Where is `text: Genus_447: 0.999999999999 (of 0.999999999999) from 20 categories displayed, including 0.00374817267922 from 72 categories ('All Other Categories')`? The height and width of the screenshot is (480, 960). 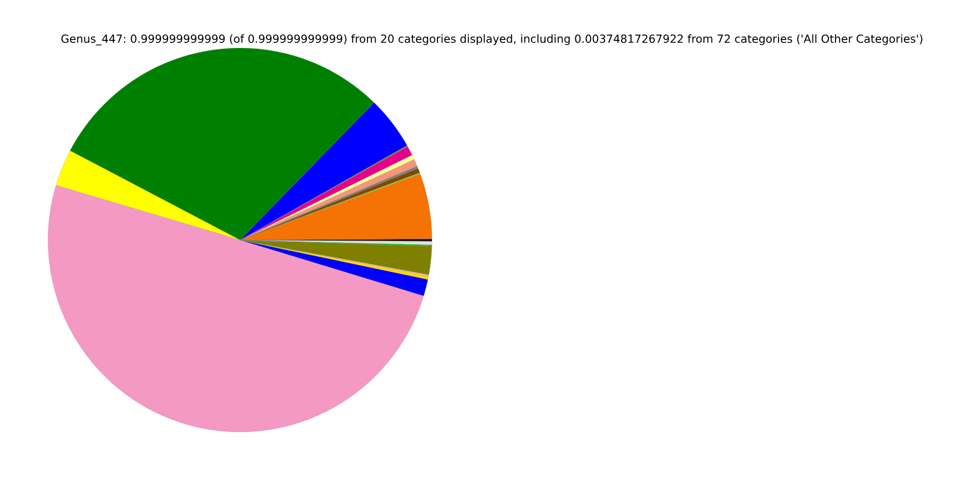 text: Genus_447: 0.999999999999 (of 0.999999999999) from 20 categories displayed, including 0.00374817267922 from 72 categories ('All Other Categories') is located at coordinates (491, 40).